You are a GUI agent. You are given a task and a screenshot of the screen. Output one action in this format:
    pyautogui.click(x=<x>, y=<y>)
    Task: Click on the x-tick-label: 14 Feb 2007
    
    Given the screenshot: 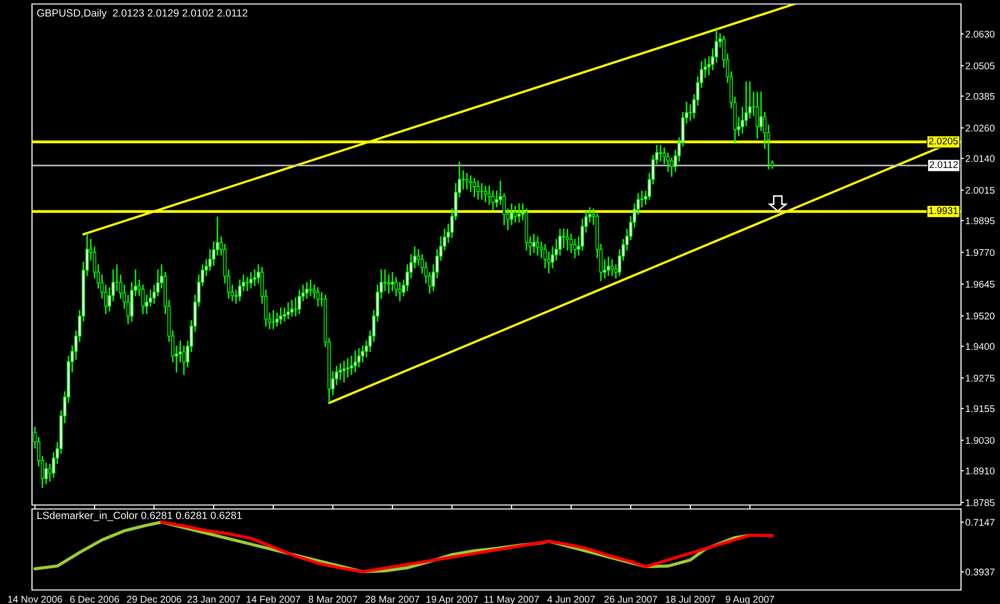 What is the action you would take?
    pyautogui.click(x=273, y=599)
    